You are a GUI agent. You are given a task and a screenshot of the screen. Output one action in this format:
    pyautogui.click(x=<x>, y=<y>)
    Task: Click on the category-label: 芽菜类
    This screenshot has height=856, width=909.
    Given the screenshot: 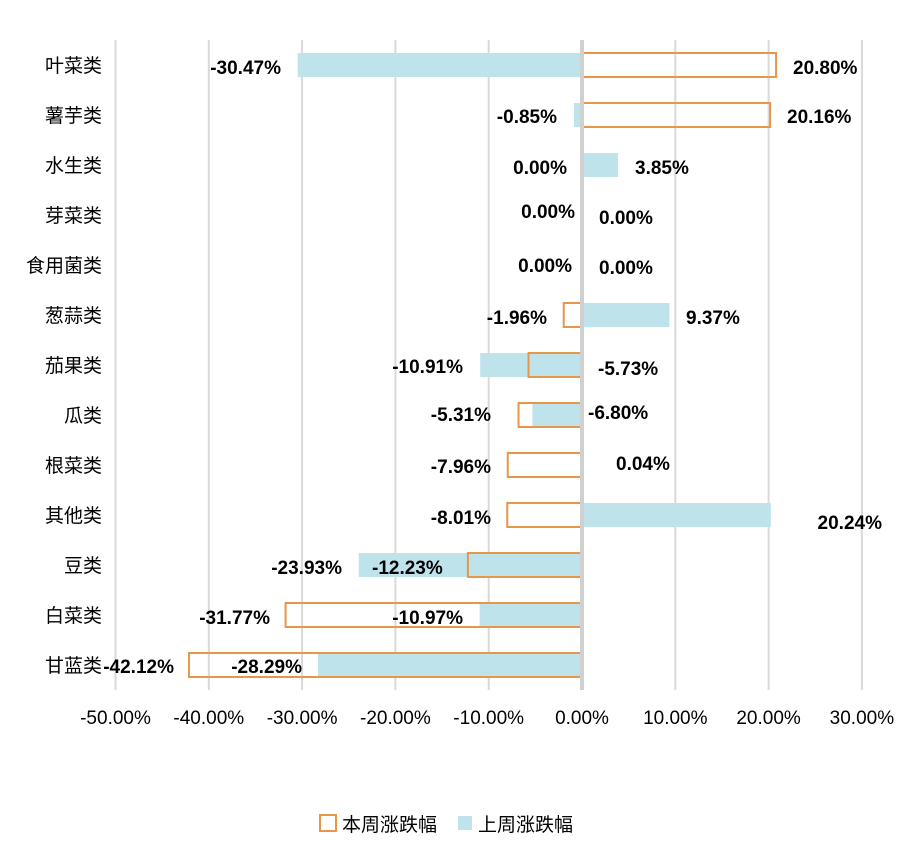 What is the action you would take?
    pyautogui.click(x=73, y=216)
    